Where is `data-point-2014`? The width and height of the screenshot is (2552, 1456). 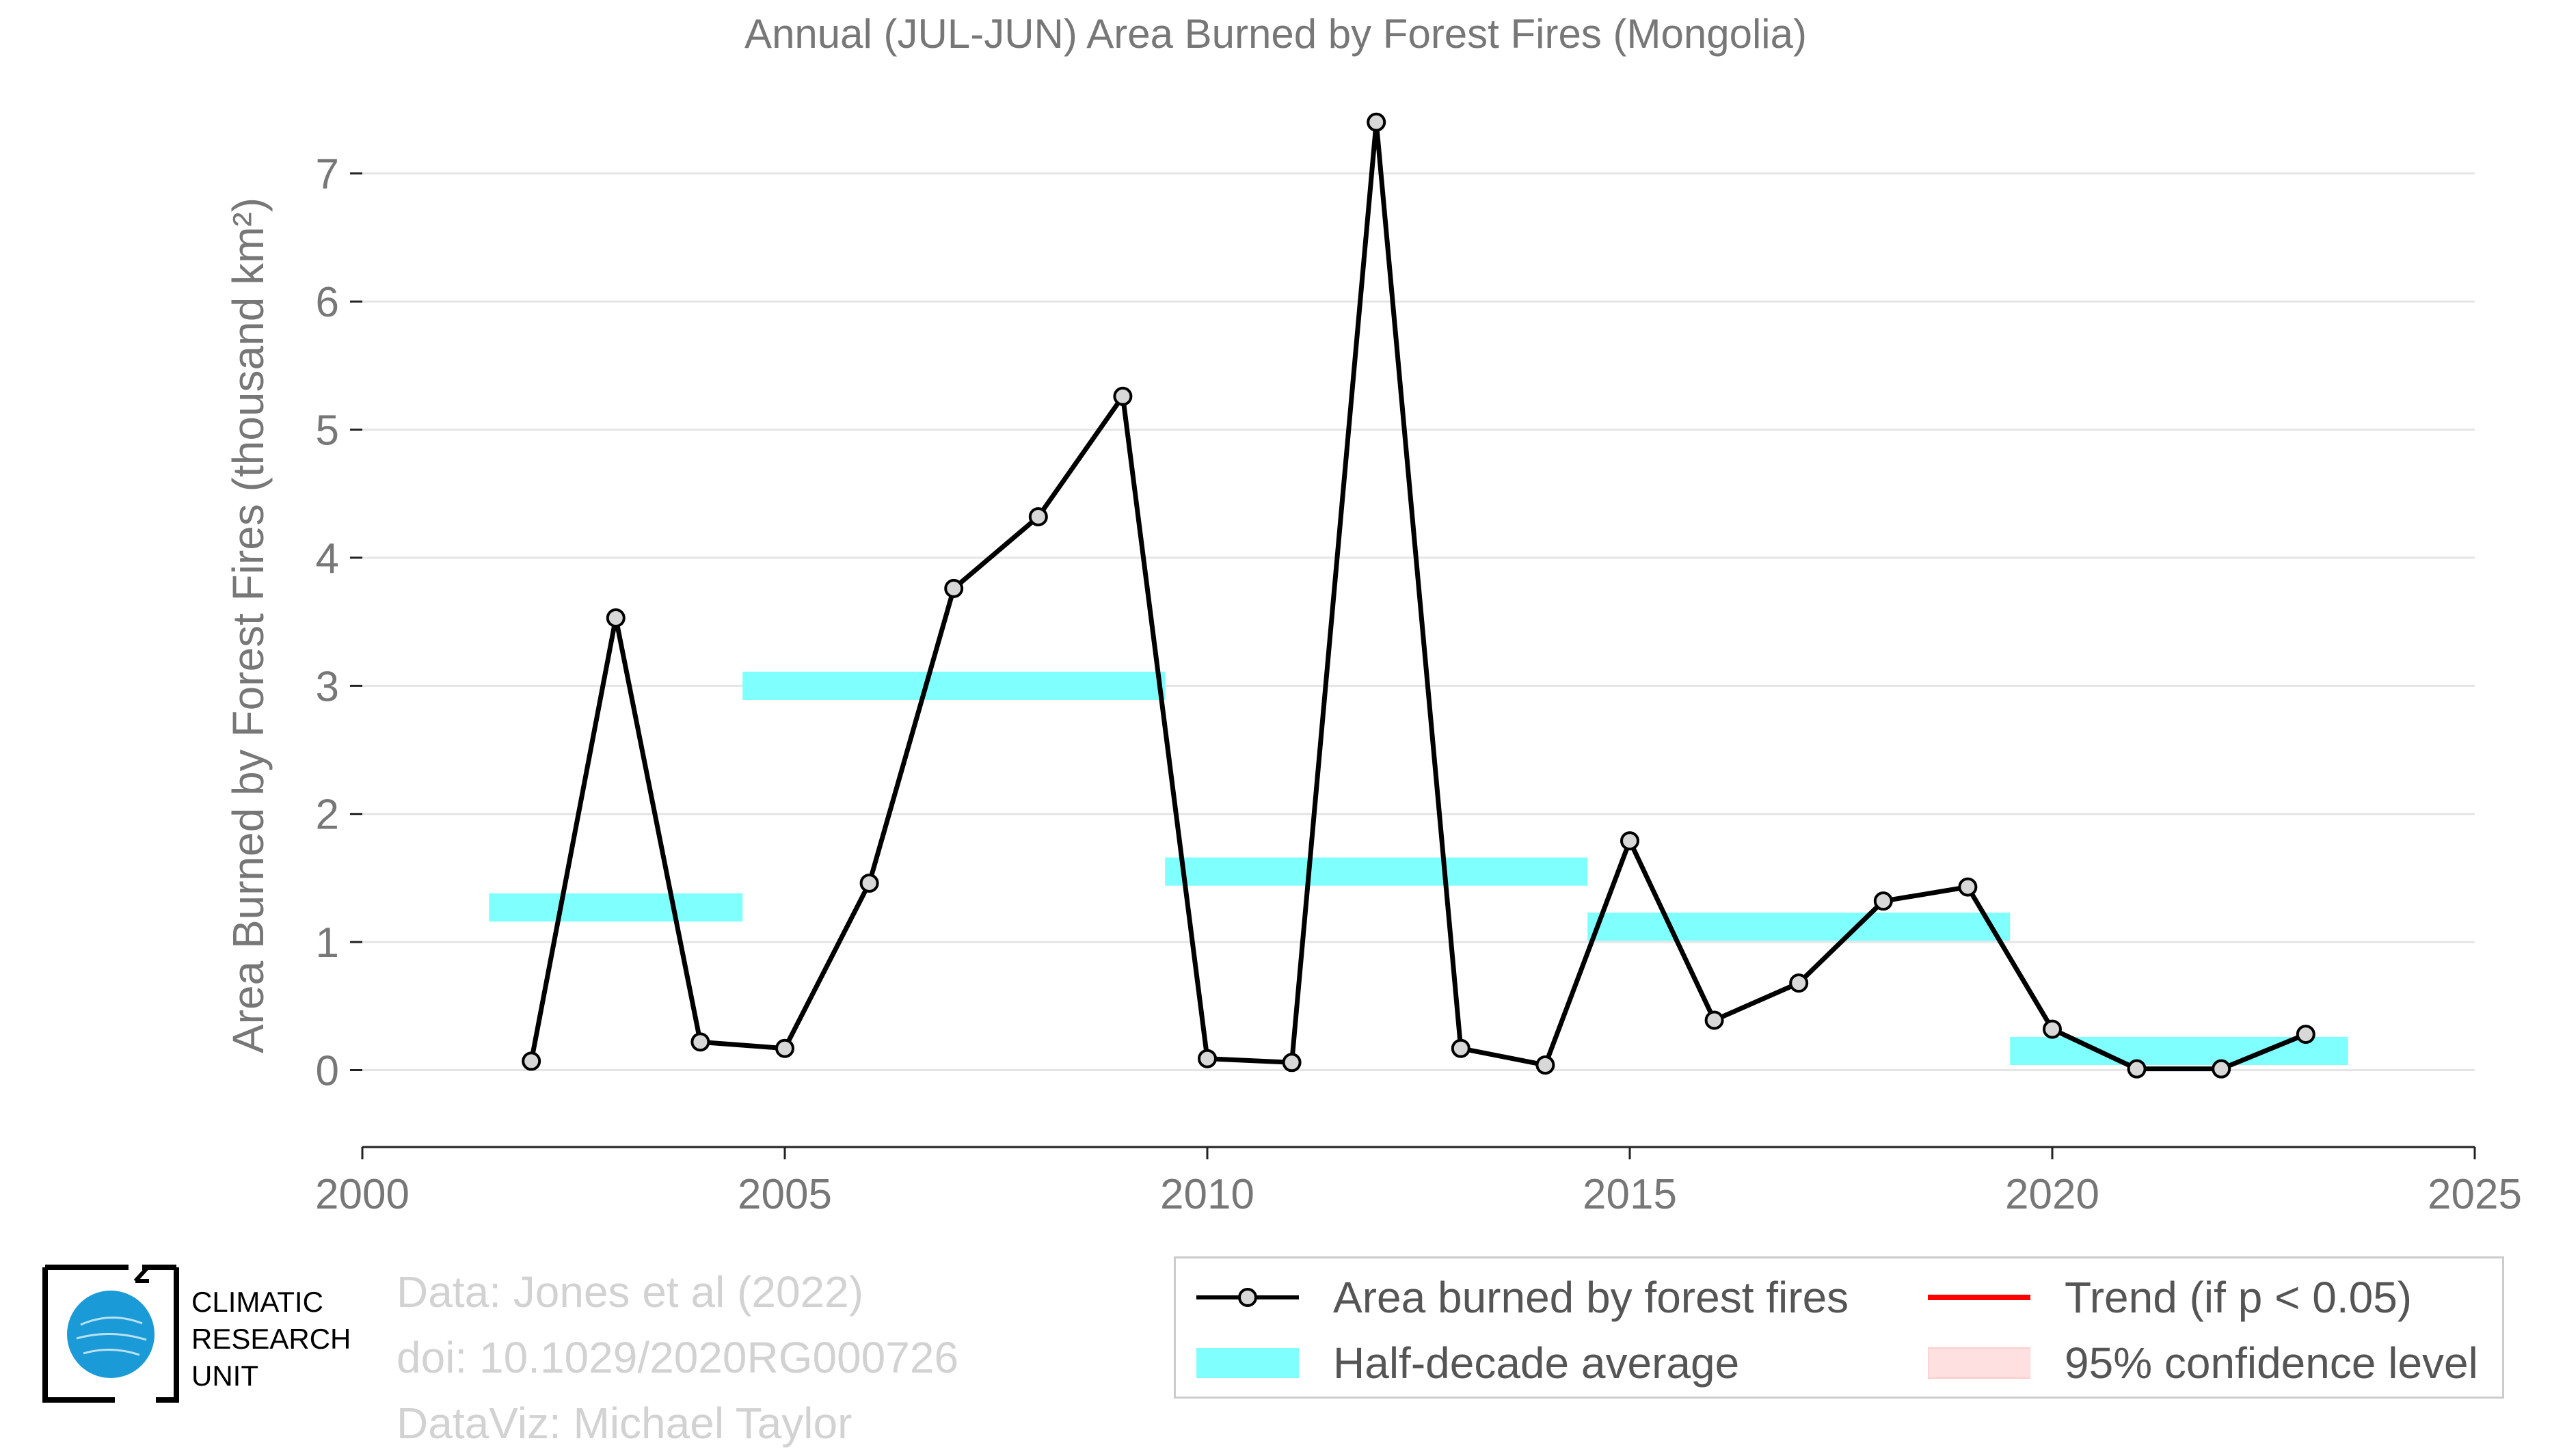
data-point-2014 is located at coordinates (1545, 1065).